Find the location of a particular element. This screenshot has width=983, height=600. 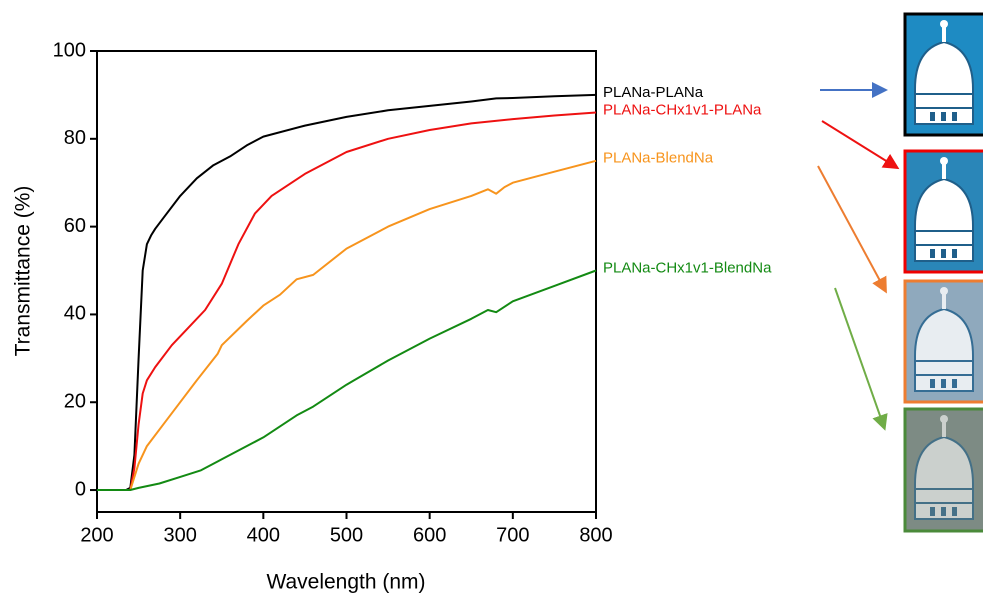

photos is located at coordinates (943, 272).